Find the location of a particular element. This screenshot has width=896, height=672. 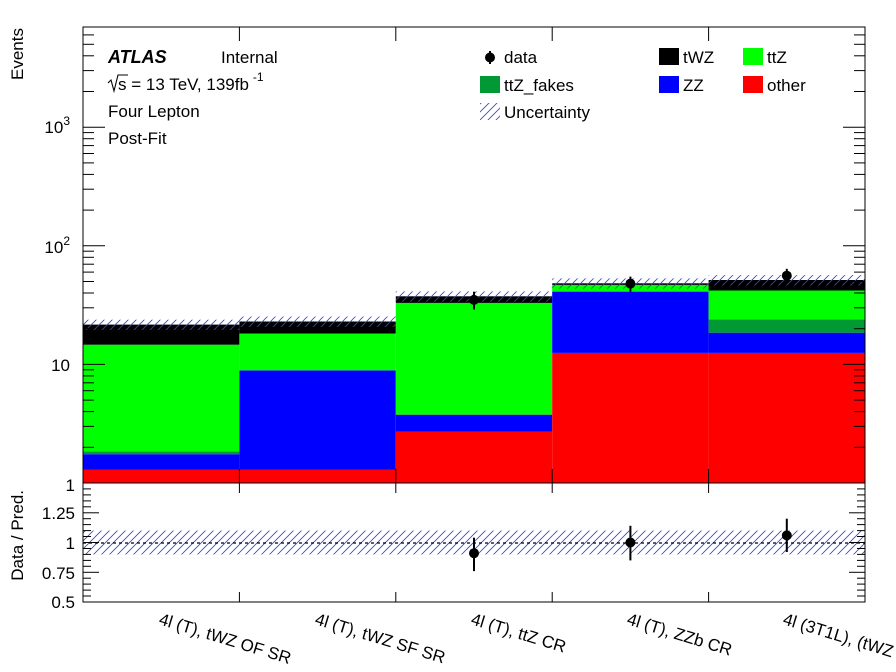

ratio-tick-label-075: 0.75 is located at coordinates (58, 573).